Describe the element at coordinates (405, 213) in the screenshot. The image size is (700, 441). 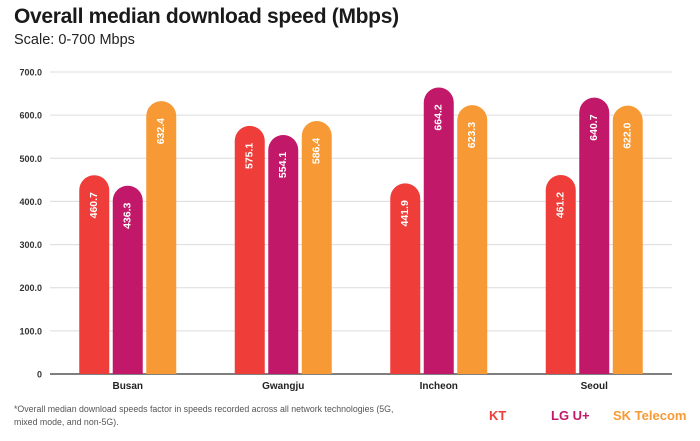
I see `bar-value-label: 441.9` at that location.